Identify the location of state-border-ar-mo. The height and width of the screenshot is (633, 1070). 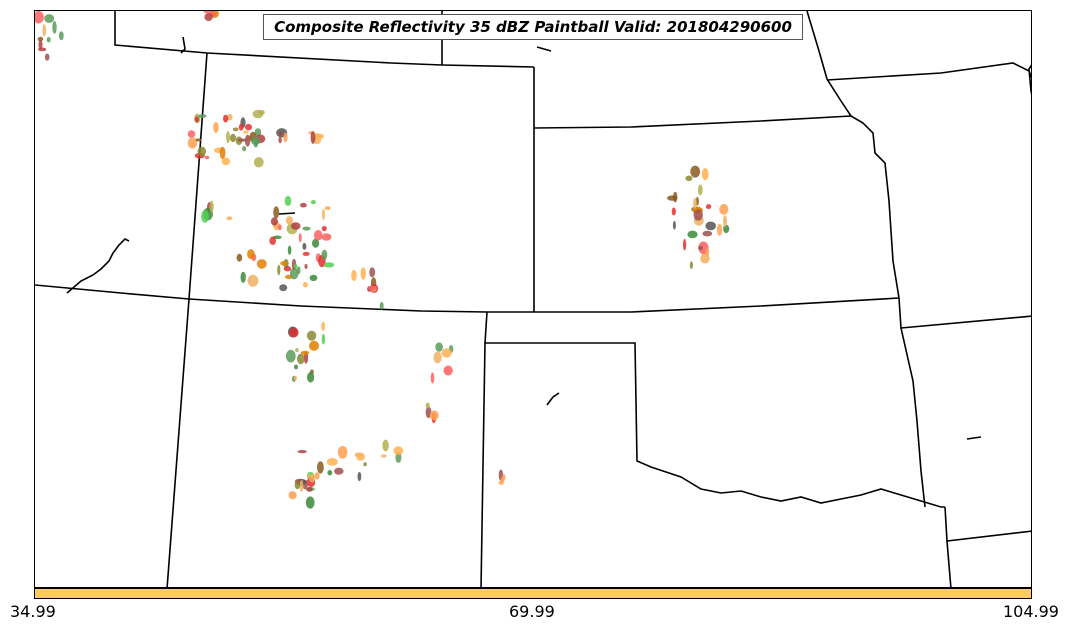
(965, 322).